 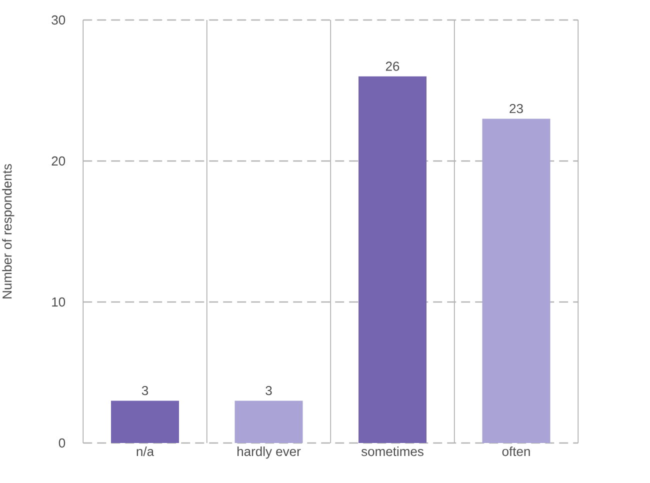 What do you see at coordinates (145, 451) in the screenshot?
I see `x-tick-label: n/a` at bounding box center [145, 451].